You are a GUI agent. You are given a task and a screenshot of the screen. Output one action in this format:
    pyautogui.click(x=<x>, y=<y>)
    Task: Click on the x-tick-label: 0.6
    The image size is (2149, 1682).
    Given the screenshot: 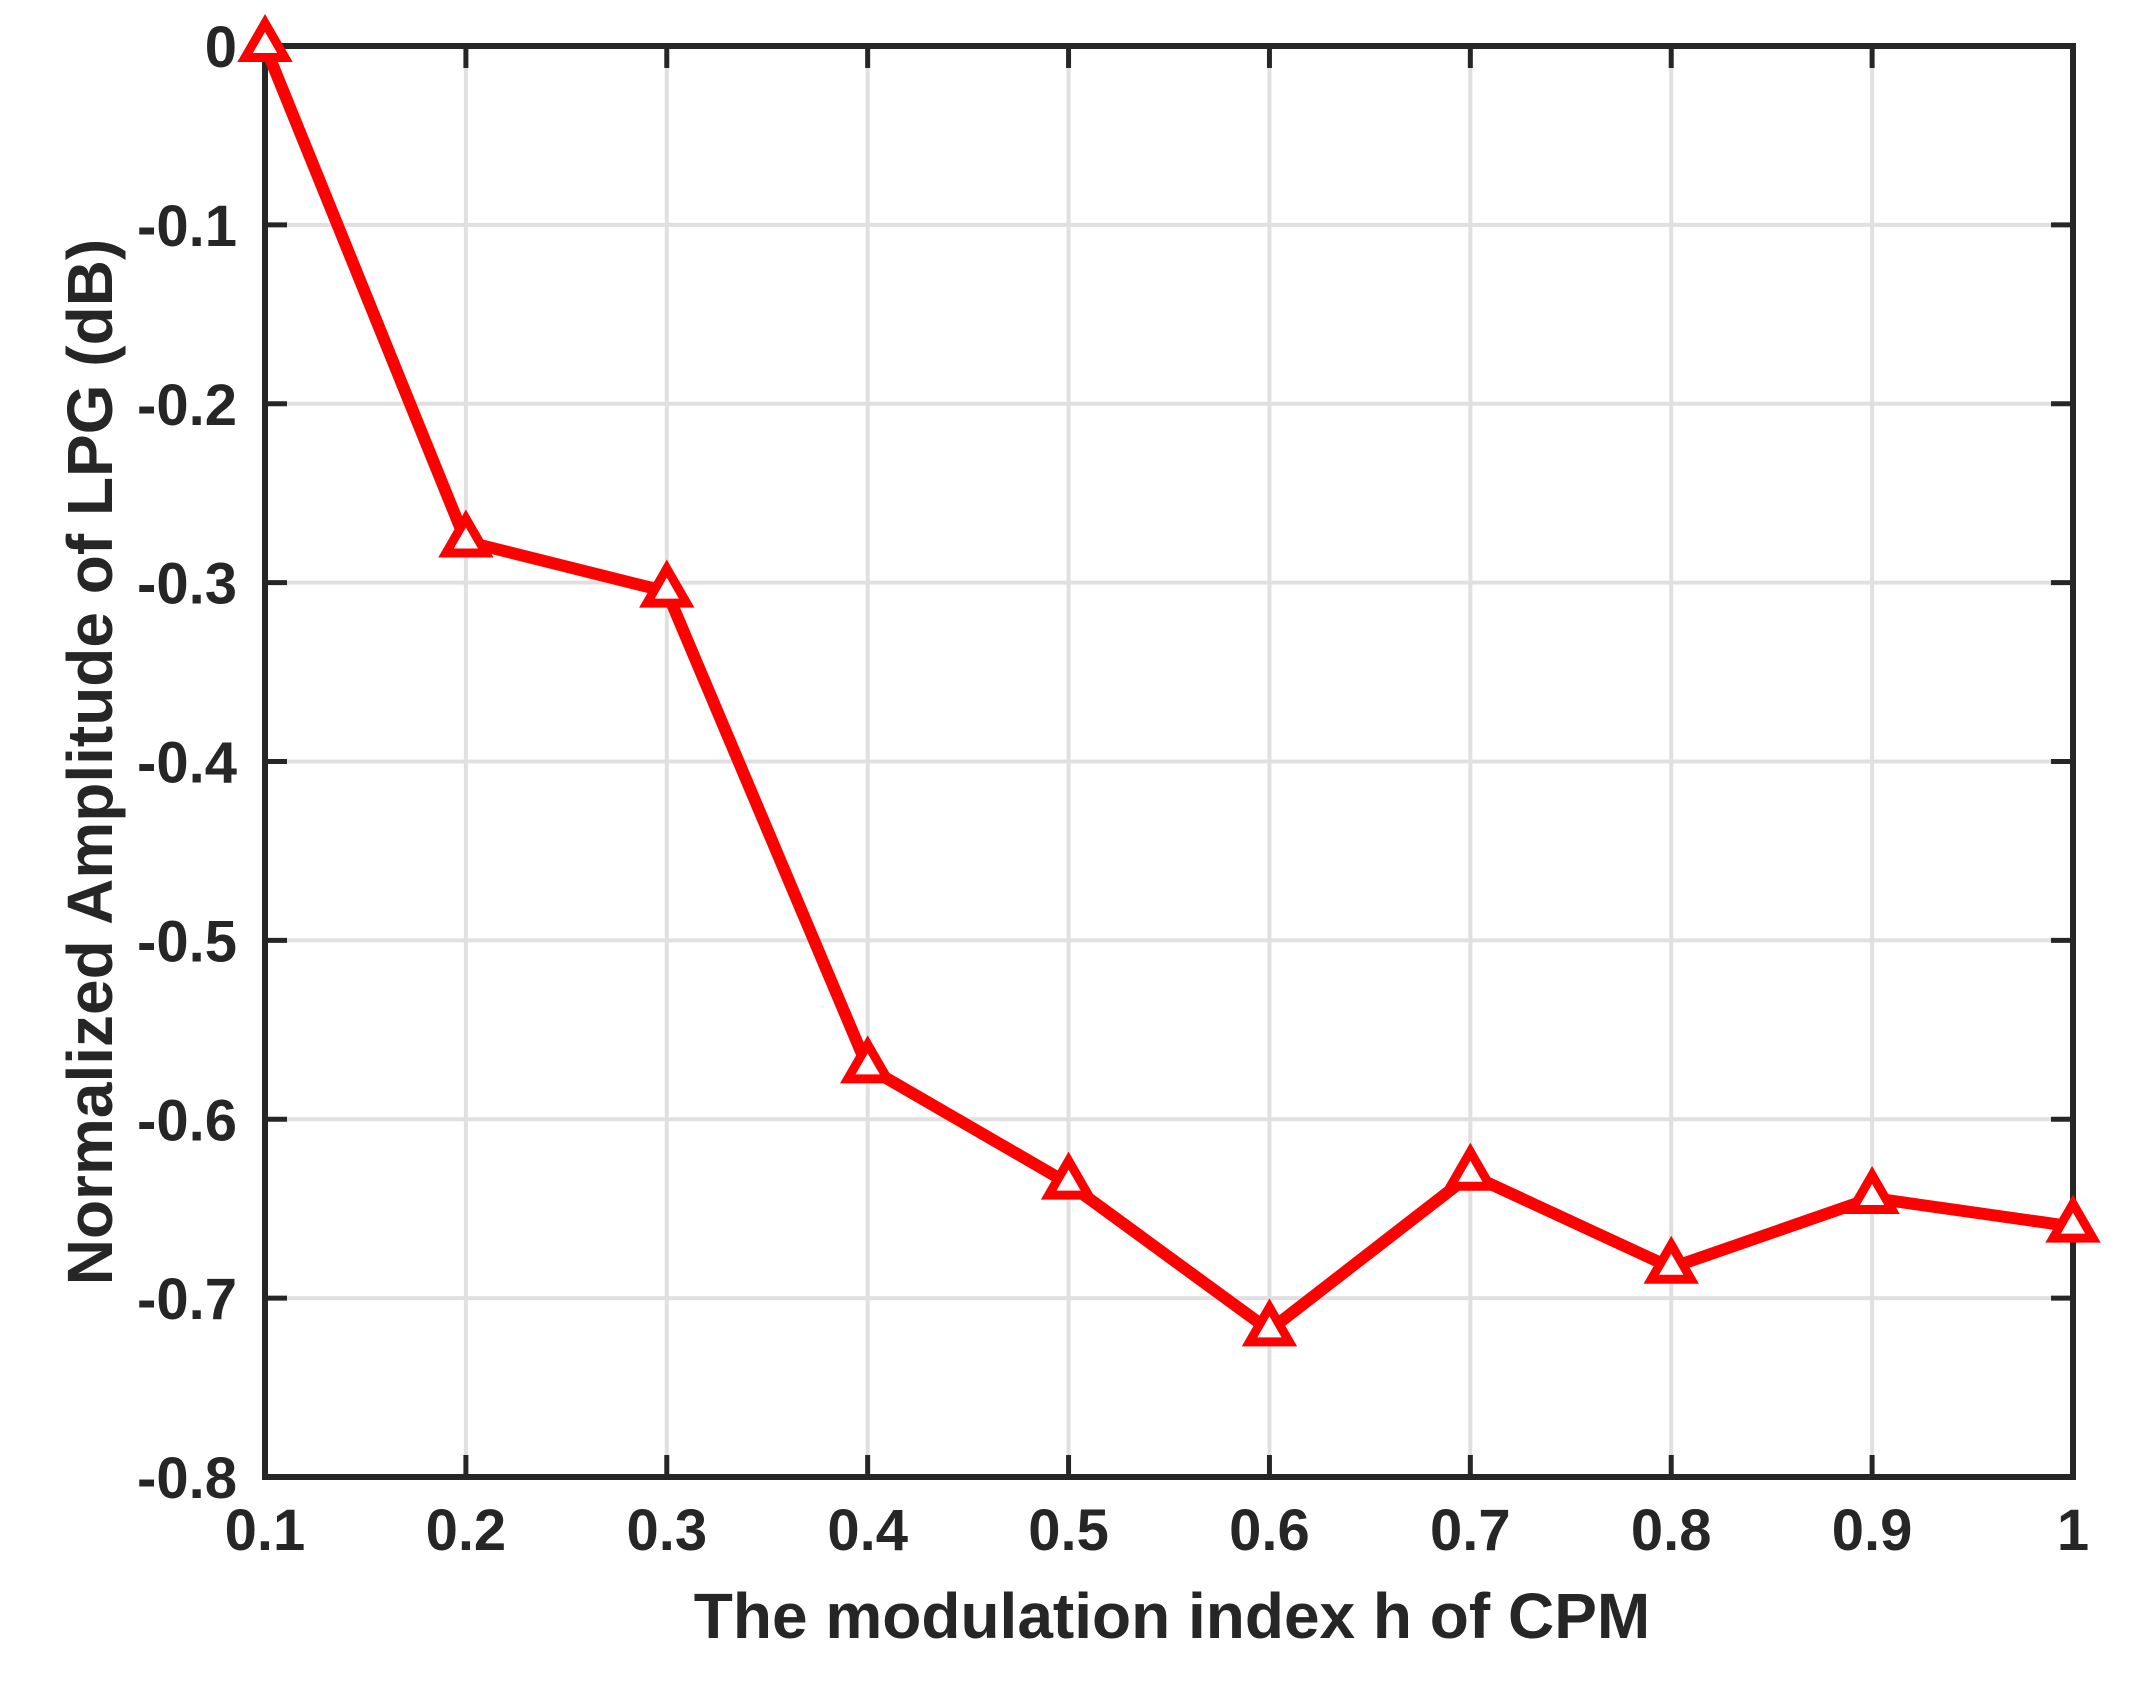 What is the action you would take?
    pyautogui.click(x=1269, y=1530)
    